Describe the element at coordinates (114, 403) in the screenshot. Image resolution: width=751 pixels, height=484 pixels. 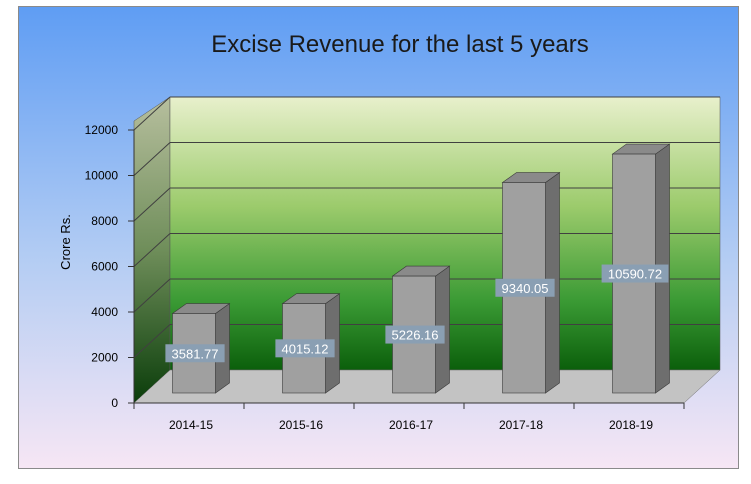
I see `y-tick-label: 0` at that location.